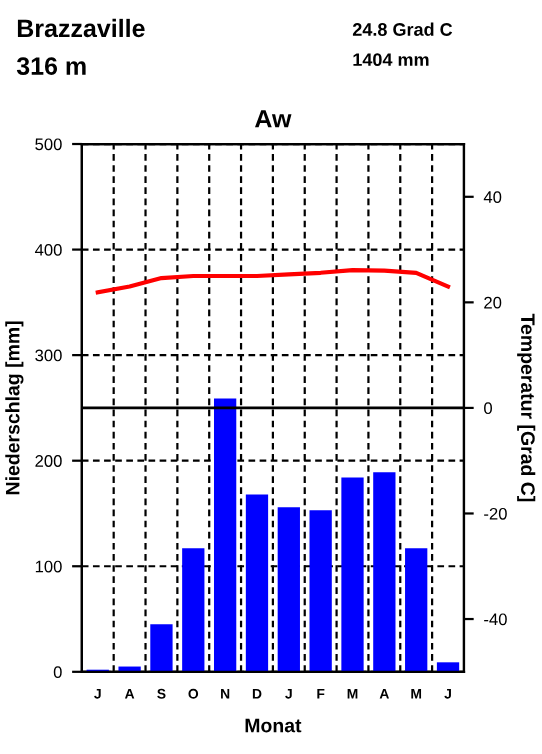  What do you see at coordinates (273, 281) in the screenshot?
I see `line-series` at bounding box center [273, 281].